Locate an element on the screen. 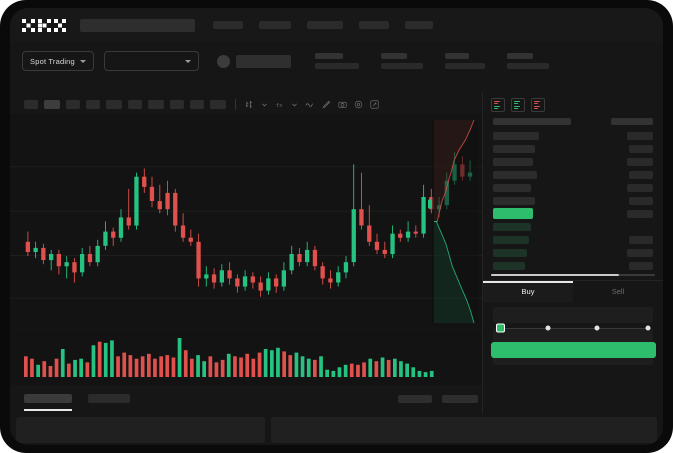 The width and height of the screenshot is (673, 453). toolbar-divider is located at coordinates (235, 104).